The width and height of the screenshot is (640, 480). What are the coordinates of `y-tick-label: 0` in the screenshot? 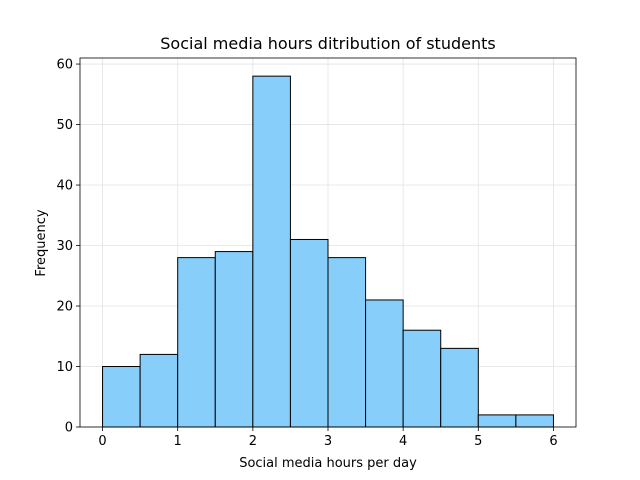 It's located at (69, 428).